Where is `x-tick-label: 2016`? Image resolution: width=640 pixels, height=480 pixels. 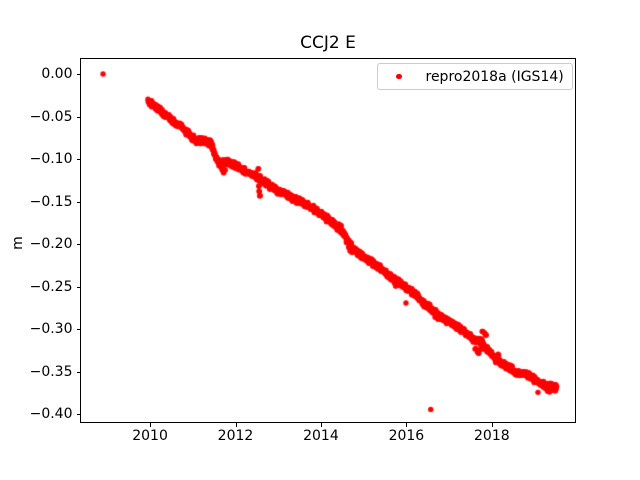 x-tick-label: 2016 is located at coordinates (406, 436).